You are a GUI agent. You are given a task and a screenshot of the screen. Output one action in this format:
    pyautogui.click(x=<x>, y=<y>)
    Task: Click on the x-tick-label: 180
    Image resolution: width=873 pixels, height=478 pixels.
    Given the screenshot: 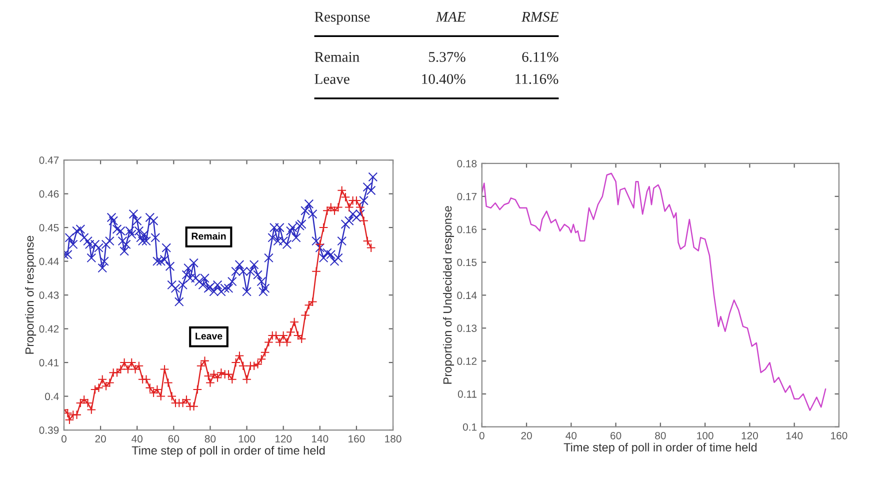 What is the action you would take?
    pyautogui.click(x=393, y=439)
    